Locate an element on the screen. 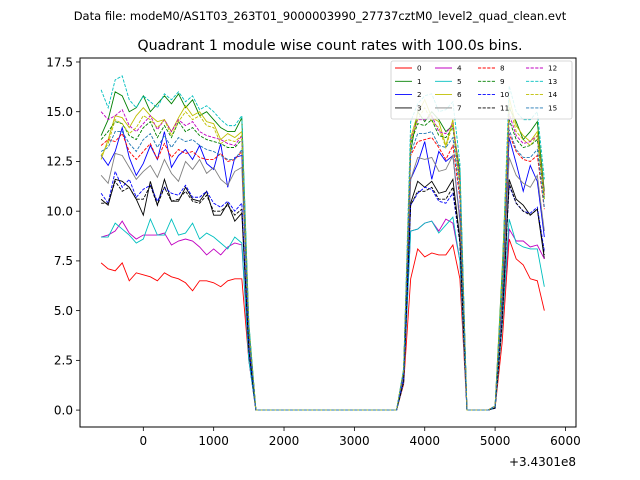 This screenshot has width=640, height=480. legend-label-10: 10 is located at coordinates (505, 94).